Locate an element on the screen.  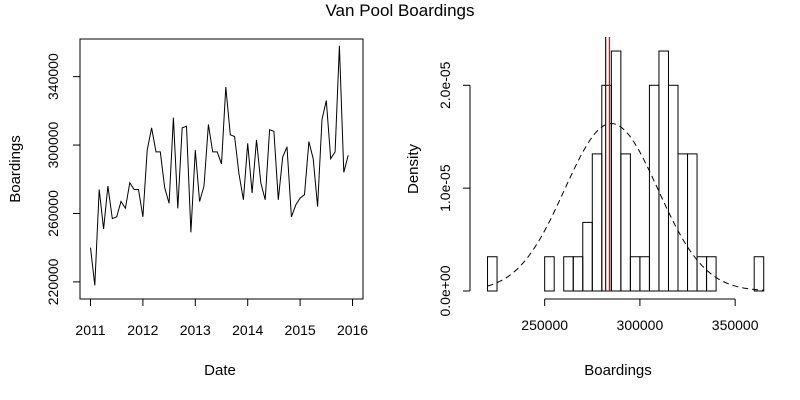
y-tick-label: 300000 is located at coordinates (53, 144).